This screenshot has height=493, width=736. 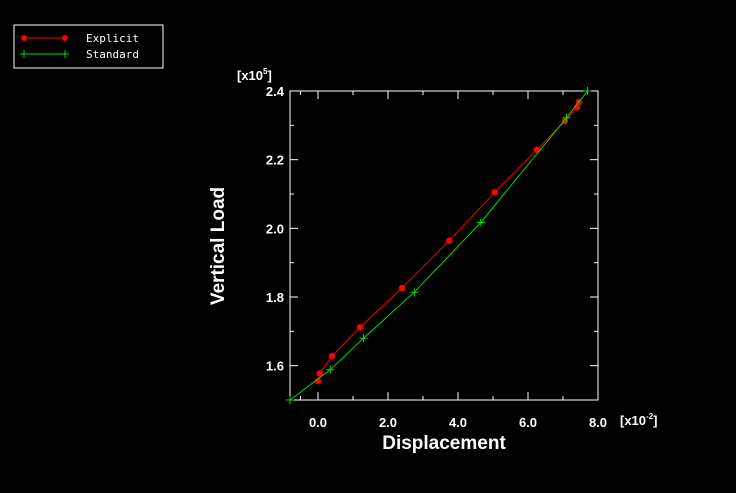 I want to click on legend-box, so click(x=88, y=46).